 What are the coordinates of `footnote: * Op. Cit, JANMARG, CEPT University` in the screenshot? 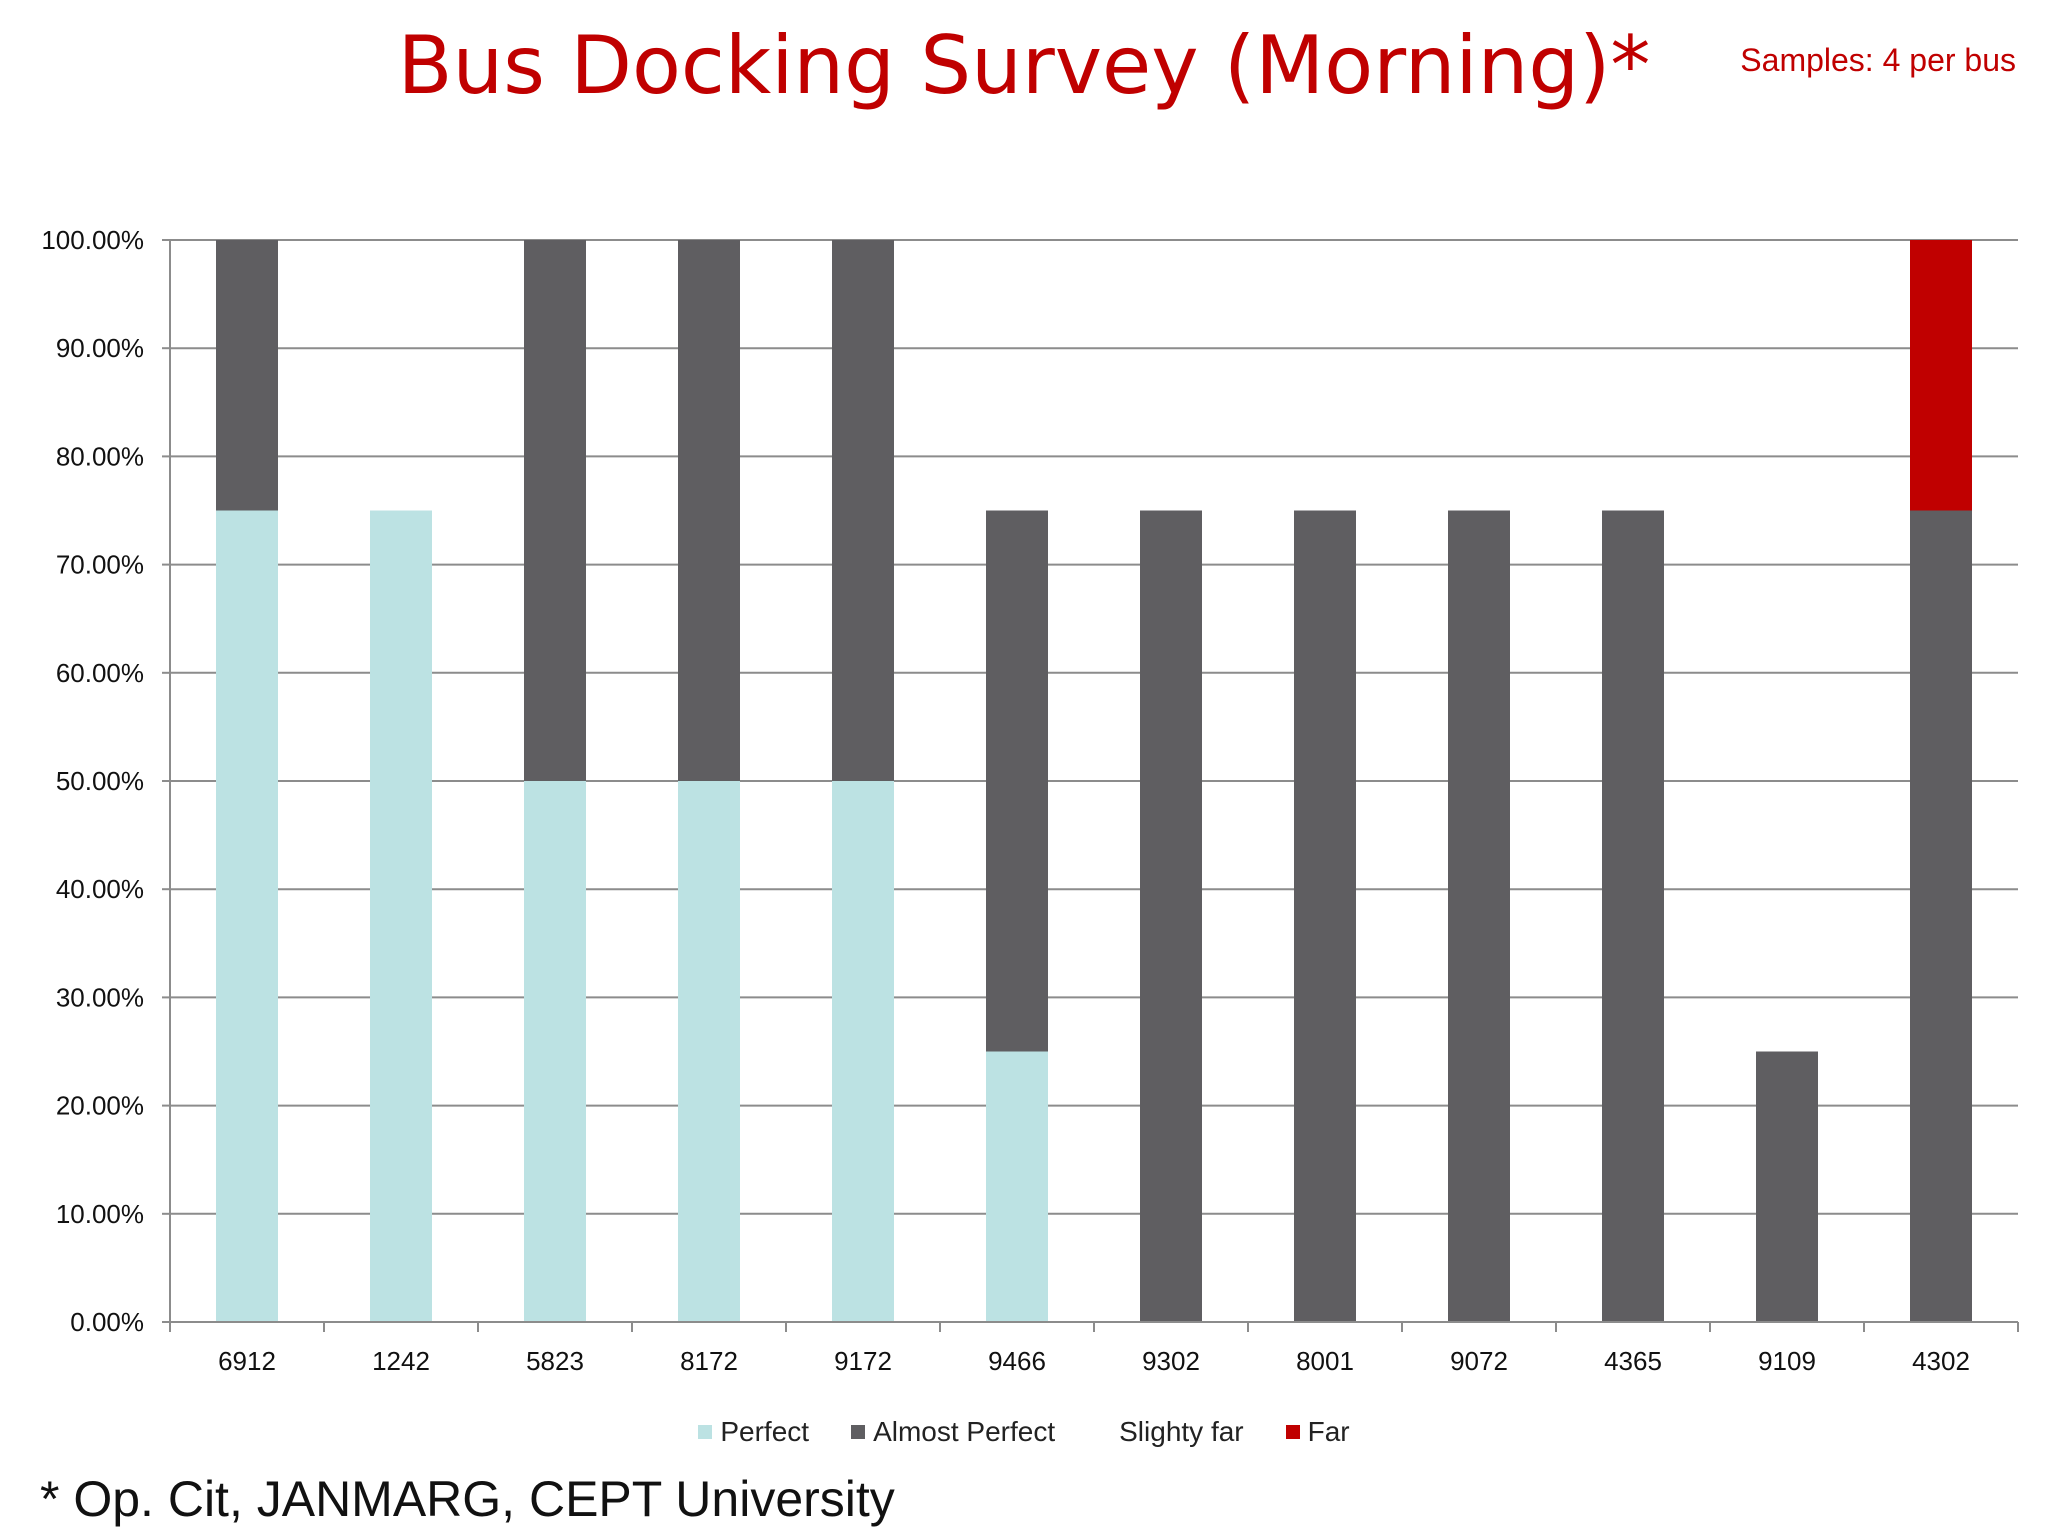 It's located at (467, 1499).